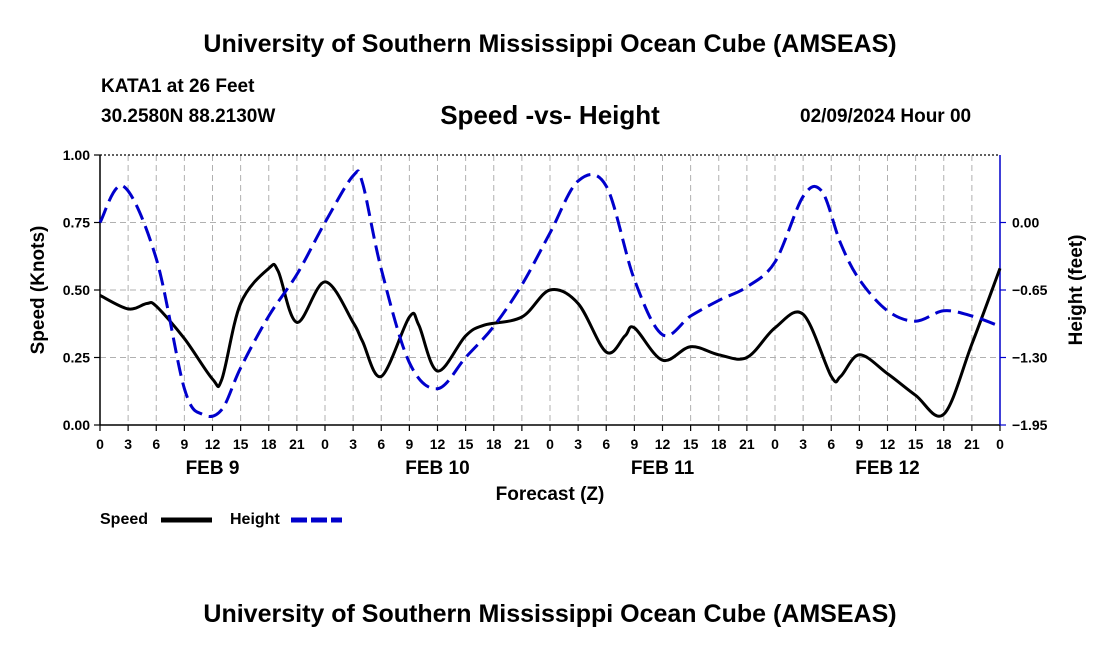 The image size is (1100, 650). Describe the element at coordinates (550, 115) in the screenshot. I see `chart-title: Speed -vs- Height` at that location.